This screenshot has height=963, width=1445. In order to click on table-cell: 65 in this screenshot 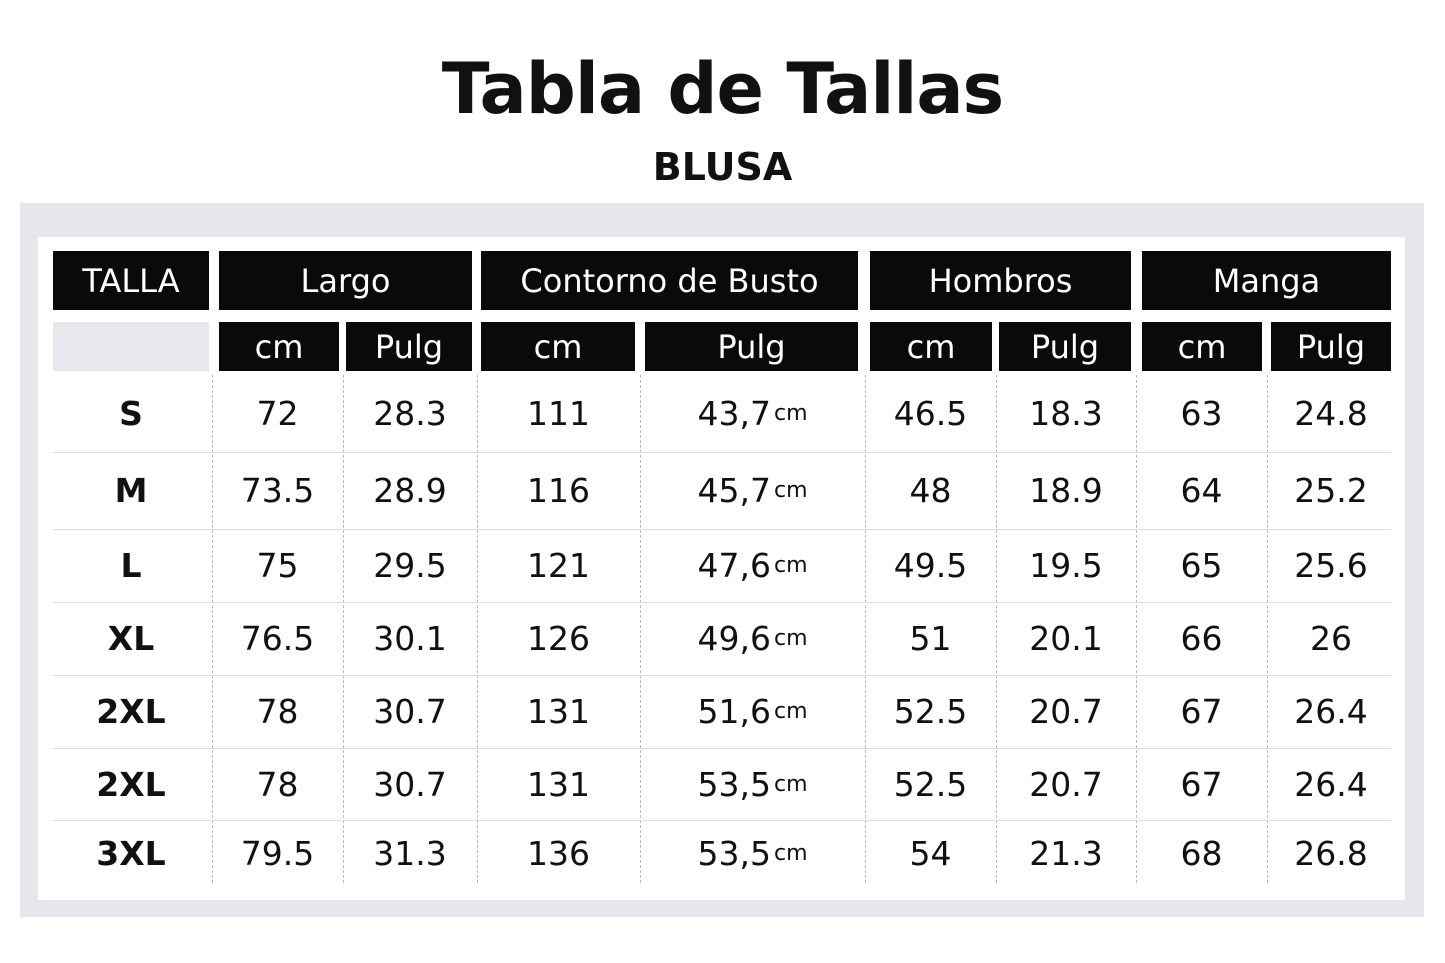, I will do `click(1201, 565)`.